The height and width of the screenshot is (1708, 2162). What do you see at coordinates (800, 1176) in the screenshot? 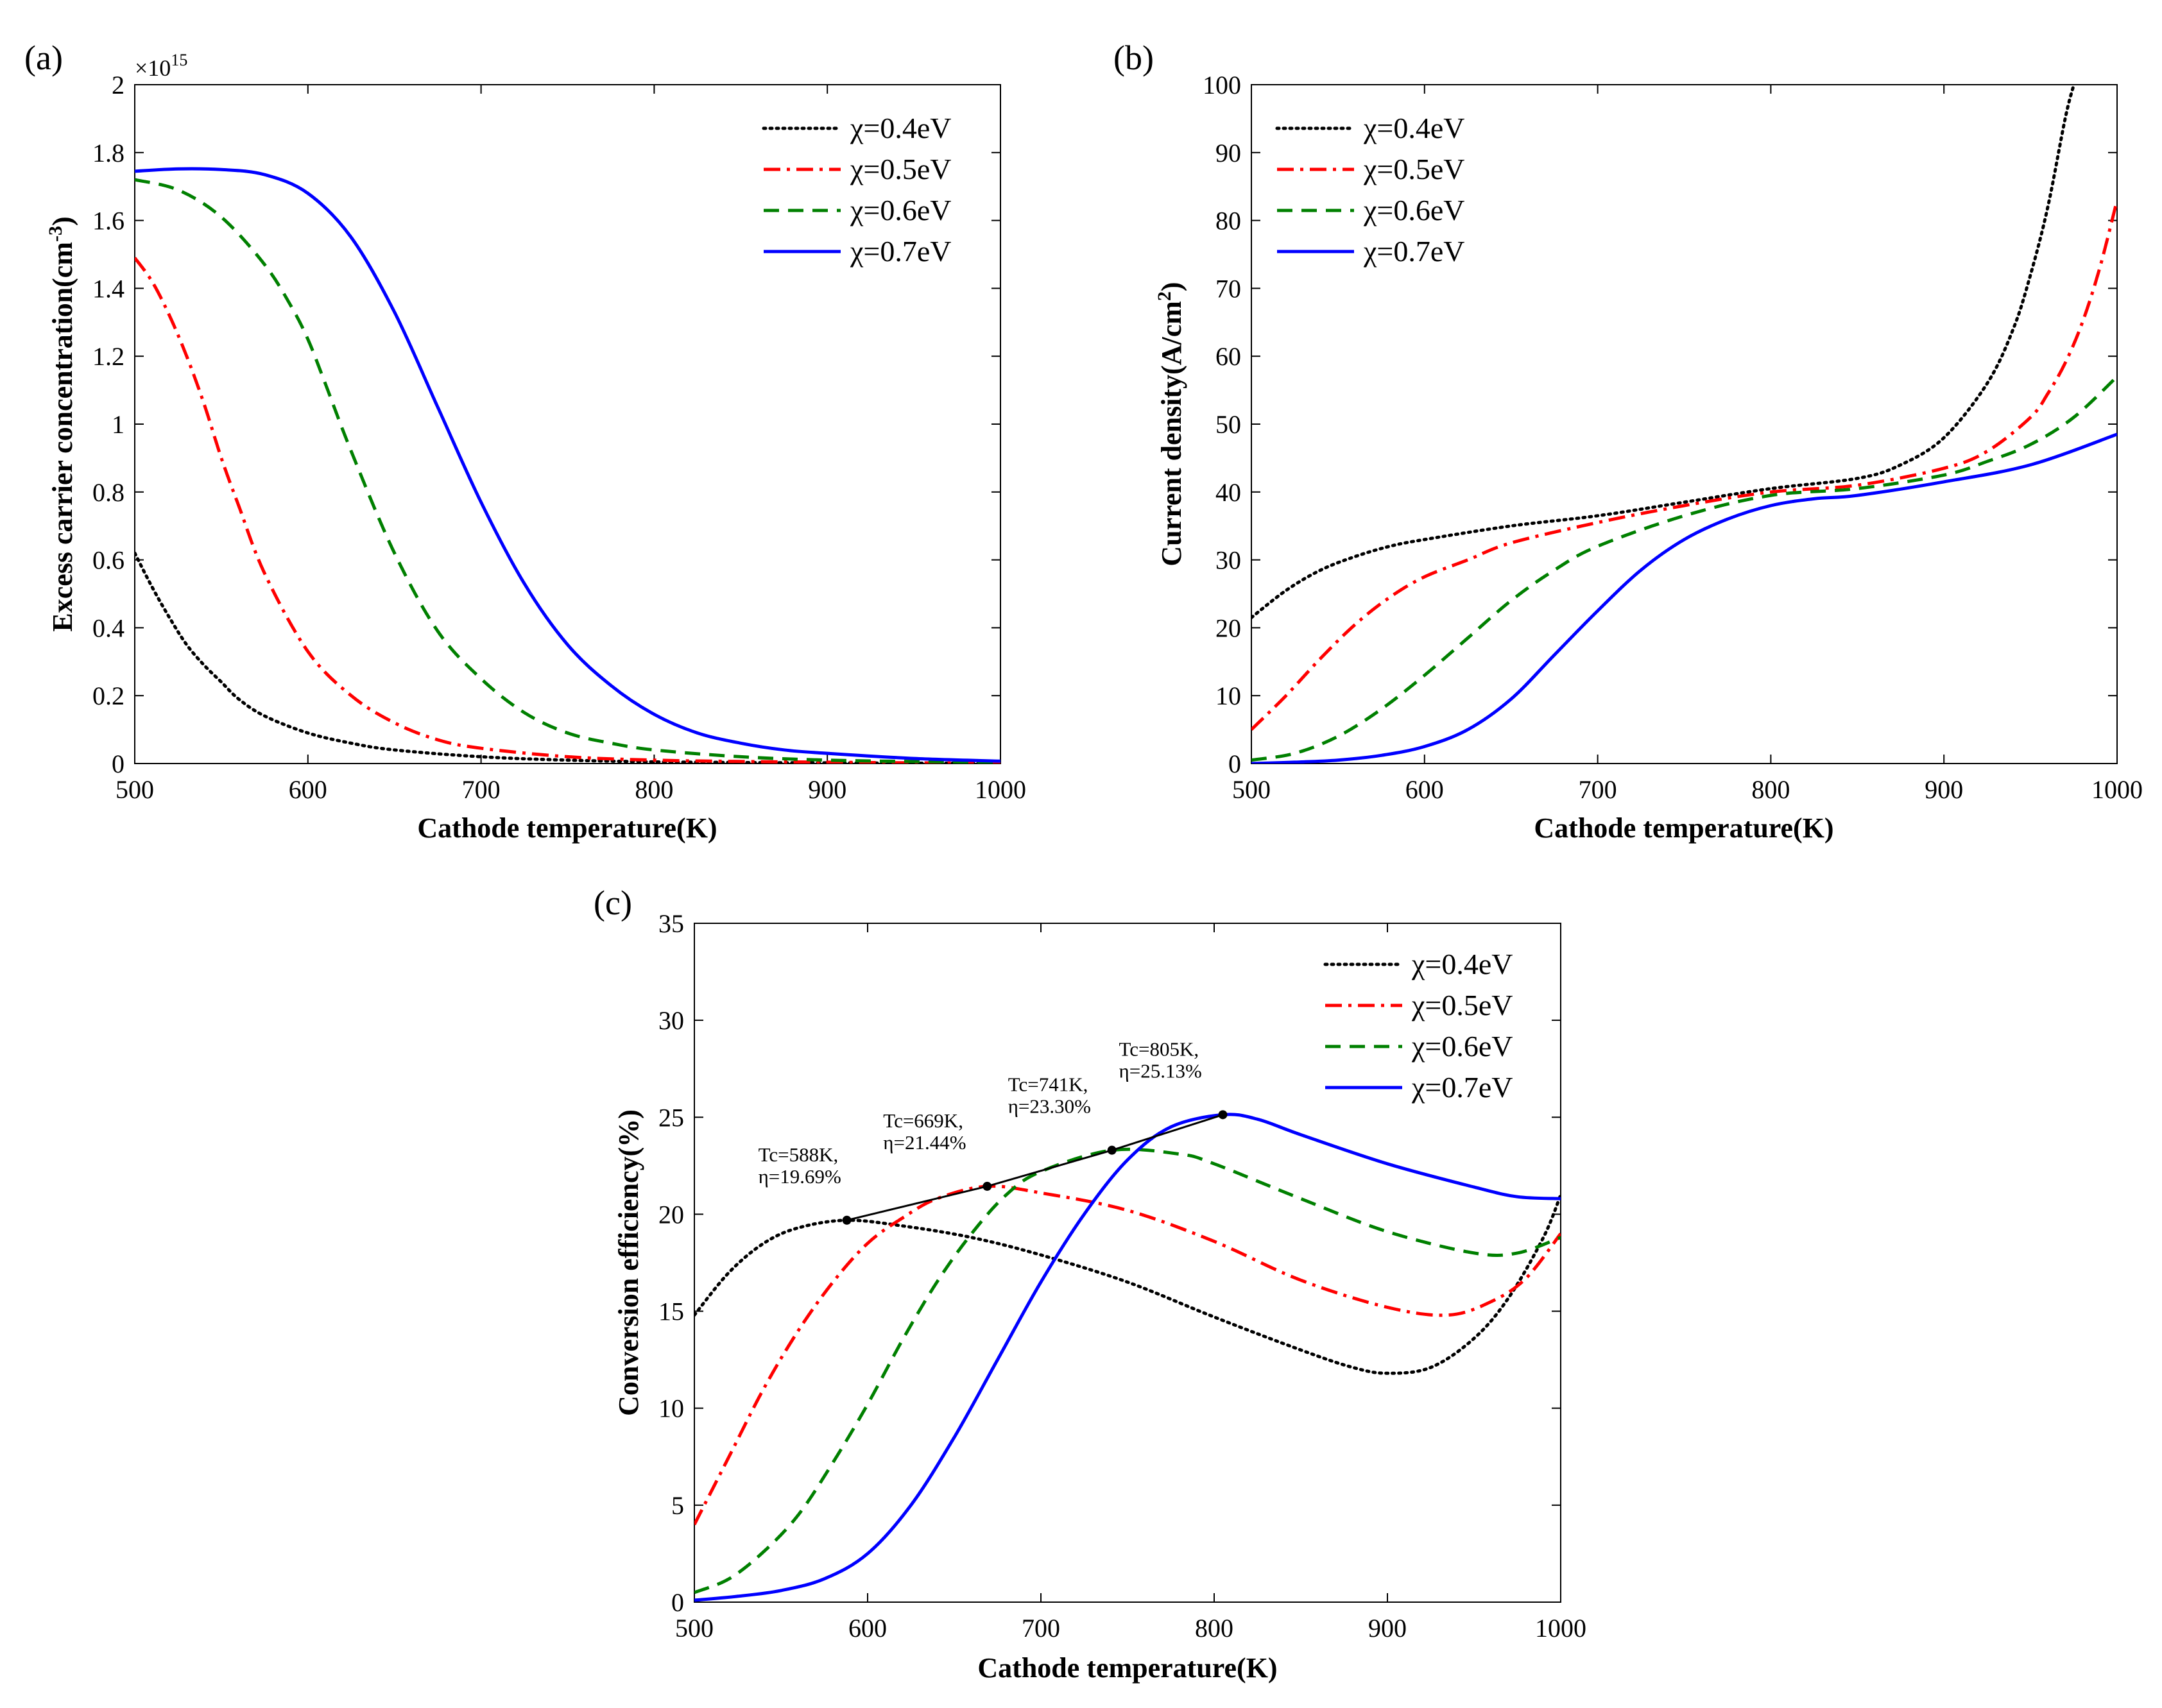
I see `optimum-label-efficiency: η=19.69%` at bounding box center [800, 1176].